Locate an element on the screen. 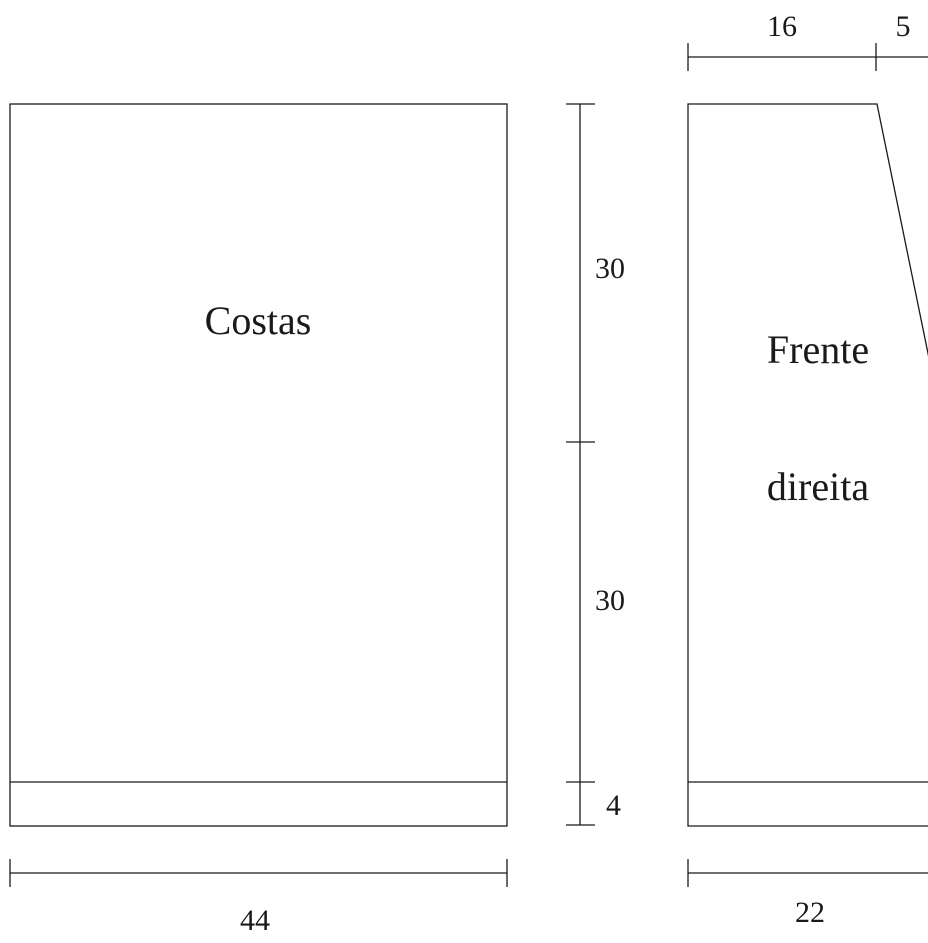  front-top-slope-label: 5 is located at coordinates (903, 26).